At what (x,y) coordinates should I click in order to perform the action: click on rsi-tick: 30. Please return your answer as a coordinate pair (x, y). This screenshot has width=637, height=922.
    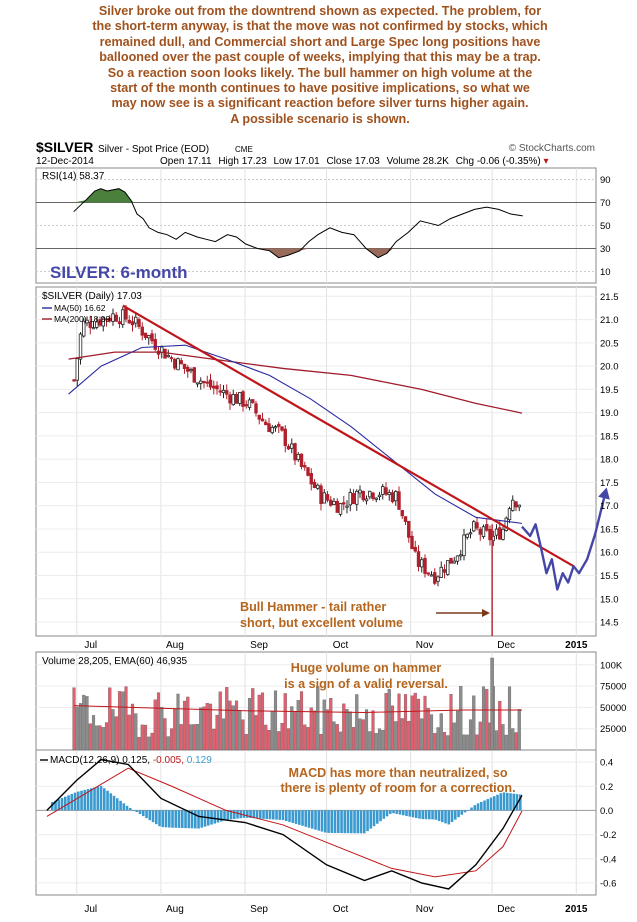
    Looking at the image, I should click on (605, 249).